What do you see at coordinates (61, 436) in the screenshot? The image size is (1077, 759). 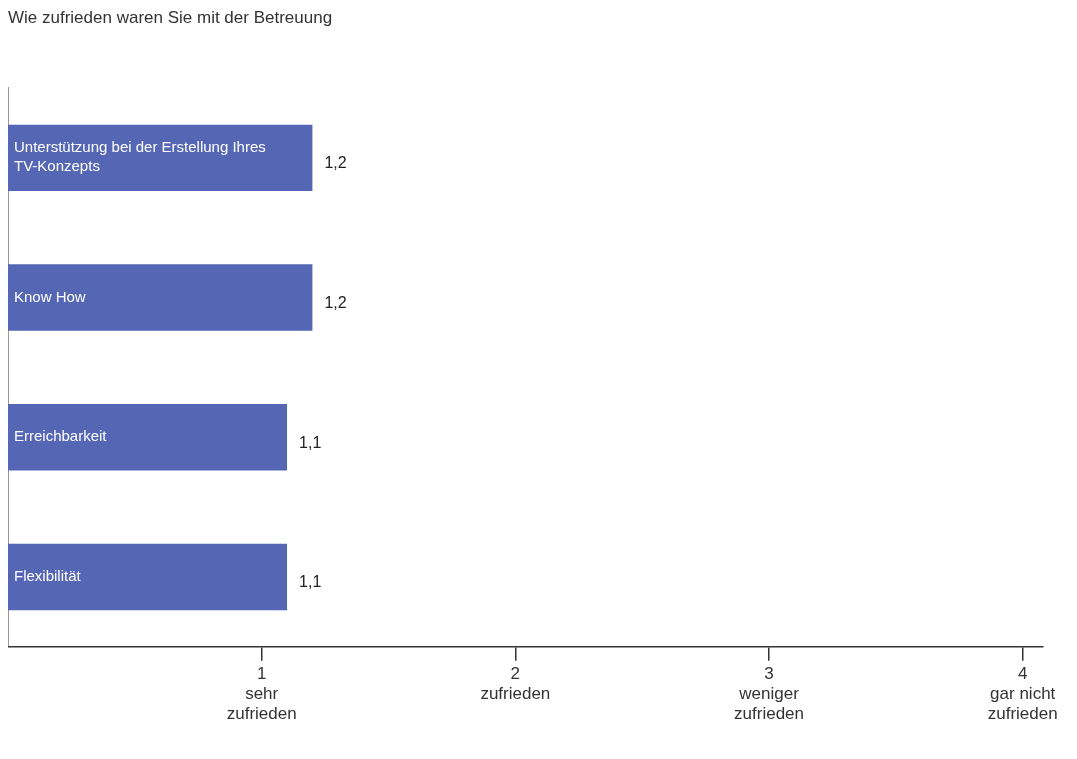 I see `y-tick-label: Erreichbarkeit` at bounding box center [61, 436].